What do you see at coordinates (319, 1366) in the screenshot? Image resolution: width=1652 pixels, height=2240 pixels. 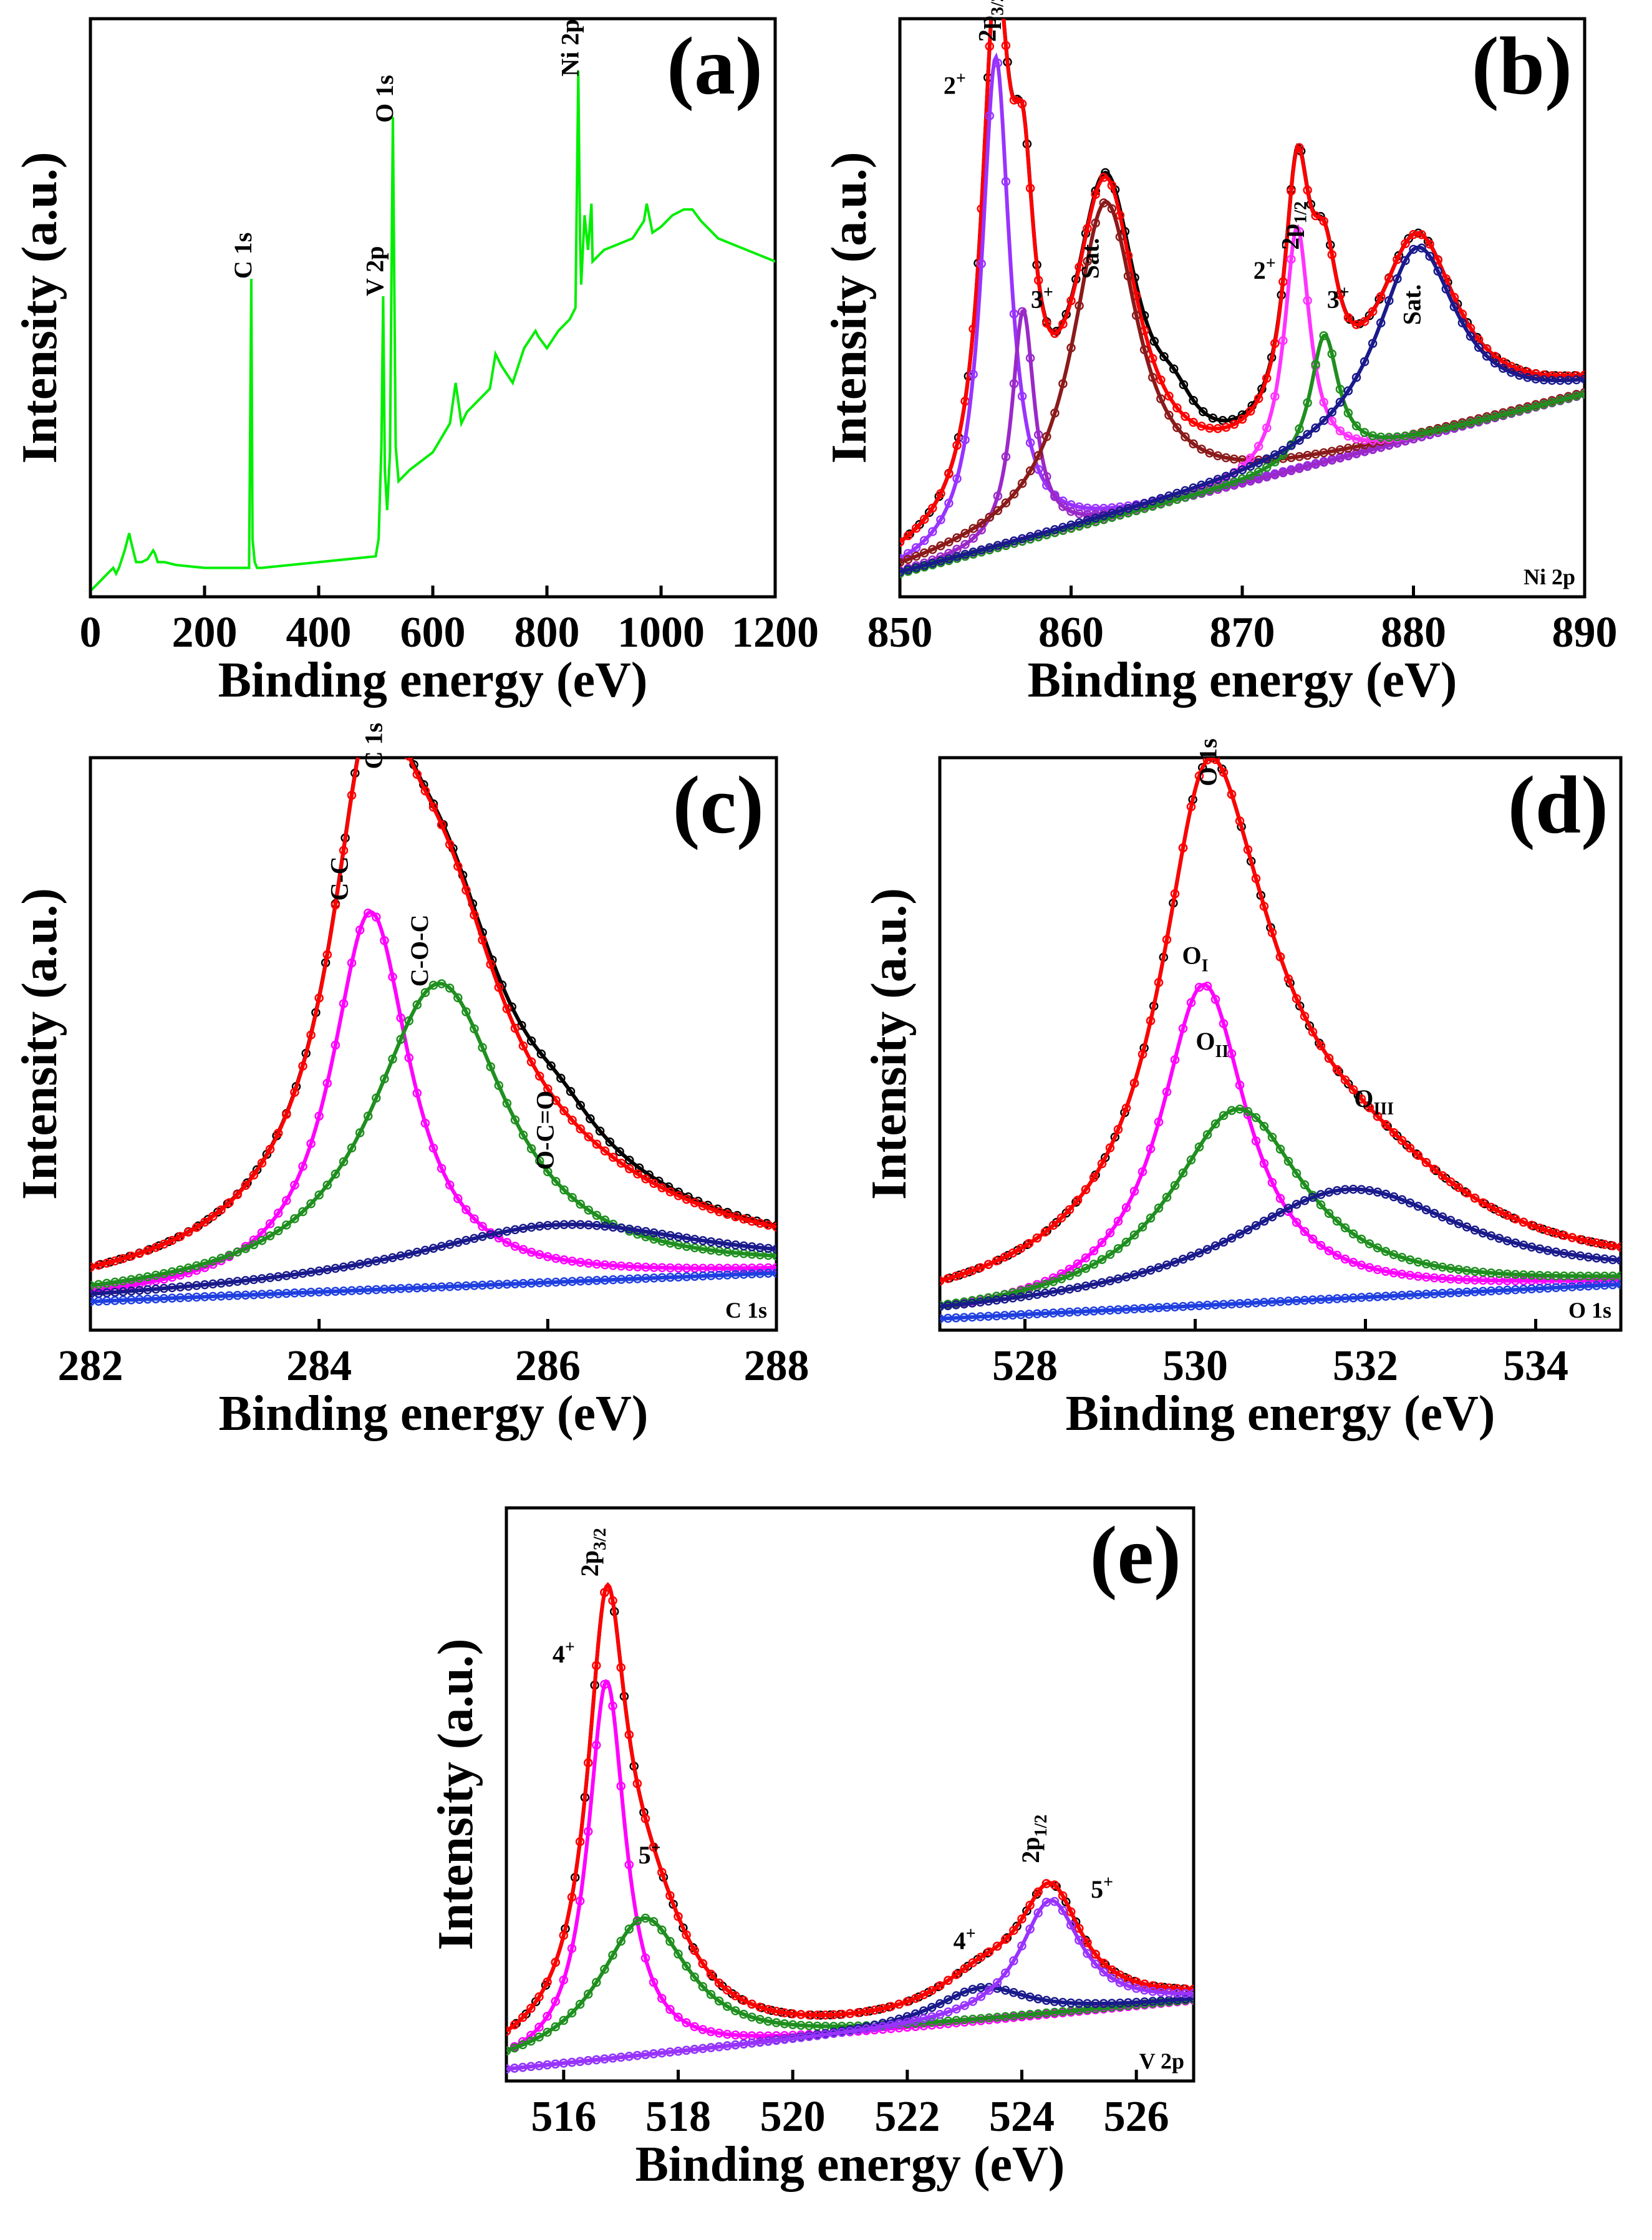 I see `panel-c-xtick-label: 284` at bounding box center [319, 1366].